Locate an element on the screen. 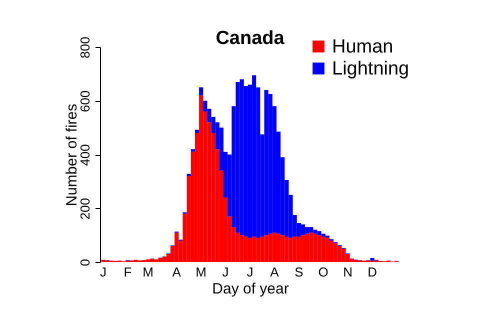 Image resolution: width=489 pixels, height=322 pixels. legend-label: Human is located at coordinates (363, 47).